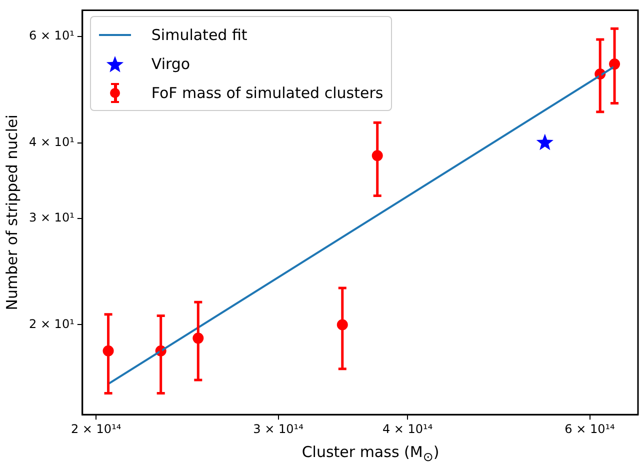 The image size is (644, 470). What do you see at coordinates (51, 35) in the screenshot?
I see `y-tick-label: 6 × 10¹` at bounding box center [51, 35].